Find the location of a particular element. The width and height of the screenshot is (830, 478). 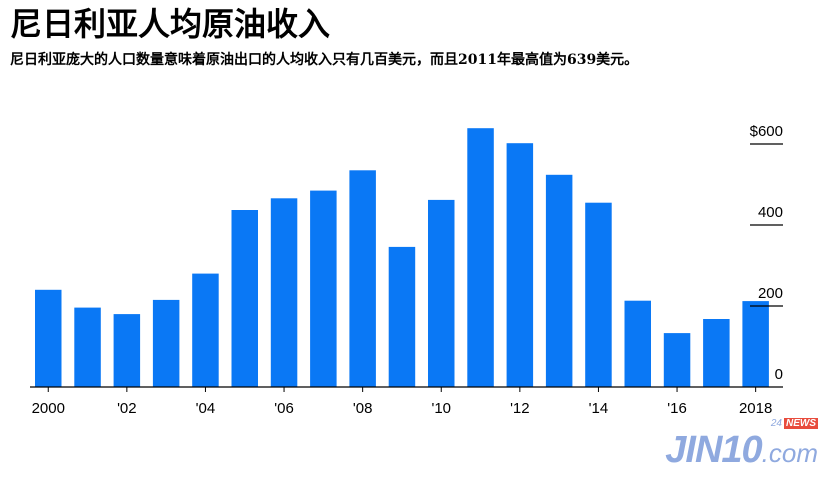

watermark-main: JIN10 is located at coordinates (713, 450).